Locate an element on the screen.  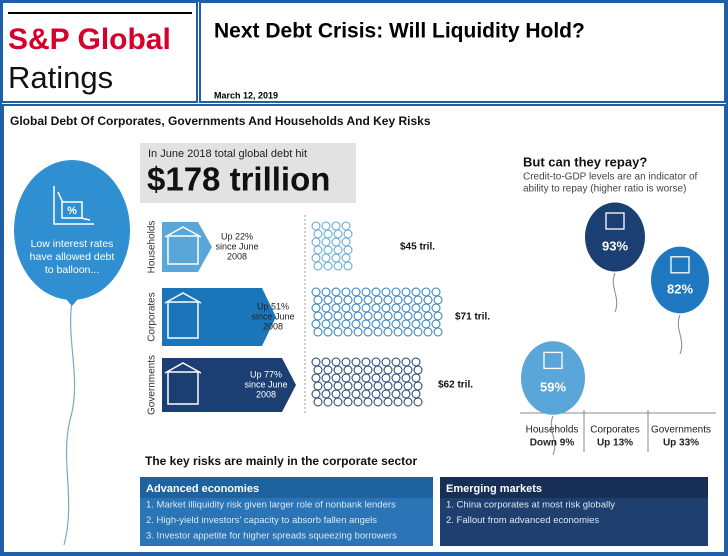
balloon-sector: Governments is located at coordinates (681, 430).